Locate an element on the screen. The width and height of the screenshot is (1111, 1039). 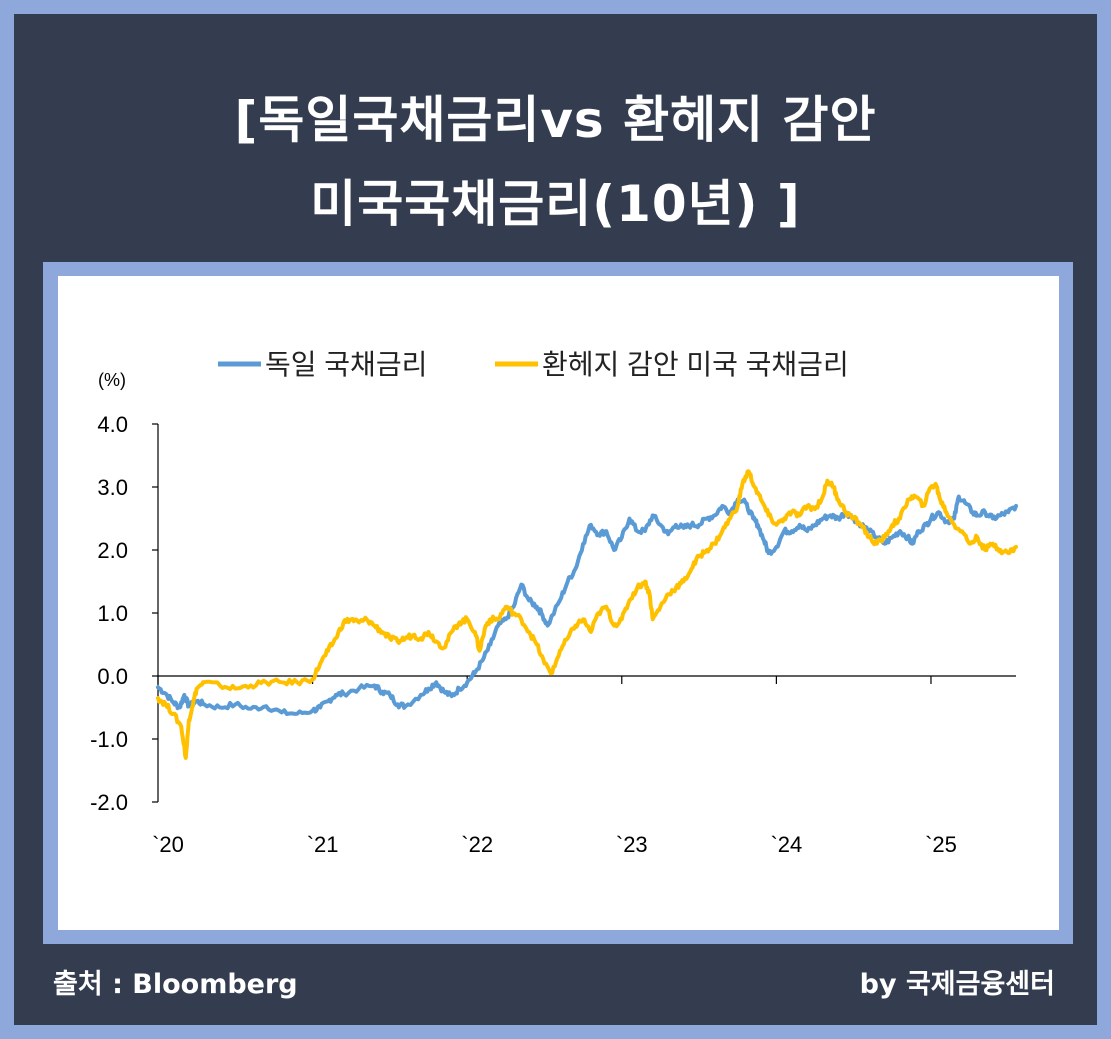
y-tick-label: 1.0 is located at coordinates (112, 613).